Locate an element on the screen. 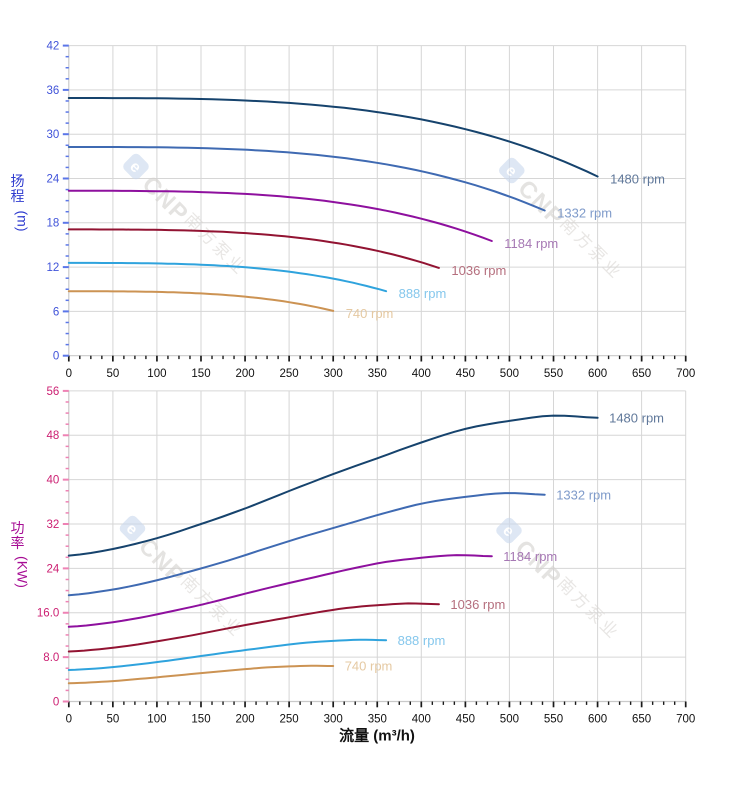 This screenshot has height=797, width=752. svg-text: 12 is located at coordinates (53, 268).